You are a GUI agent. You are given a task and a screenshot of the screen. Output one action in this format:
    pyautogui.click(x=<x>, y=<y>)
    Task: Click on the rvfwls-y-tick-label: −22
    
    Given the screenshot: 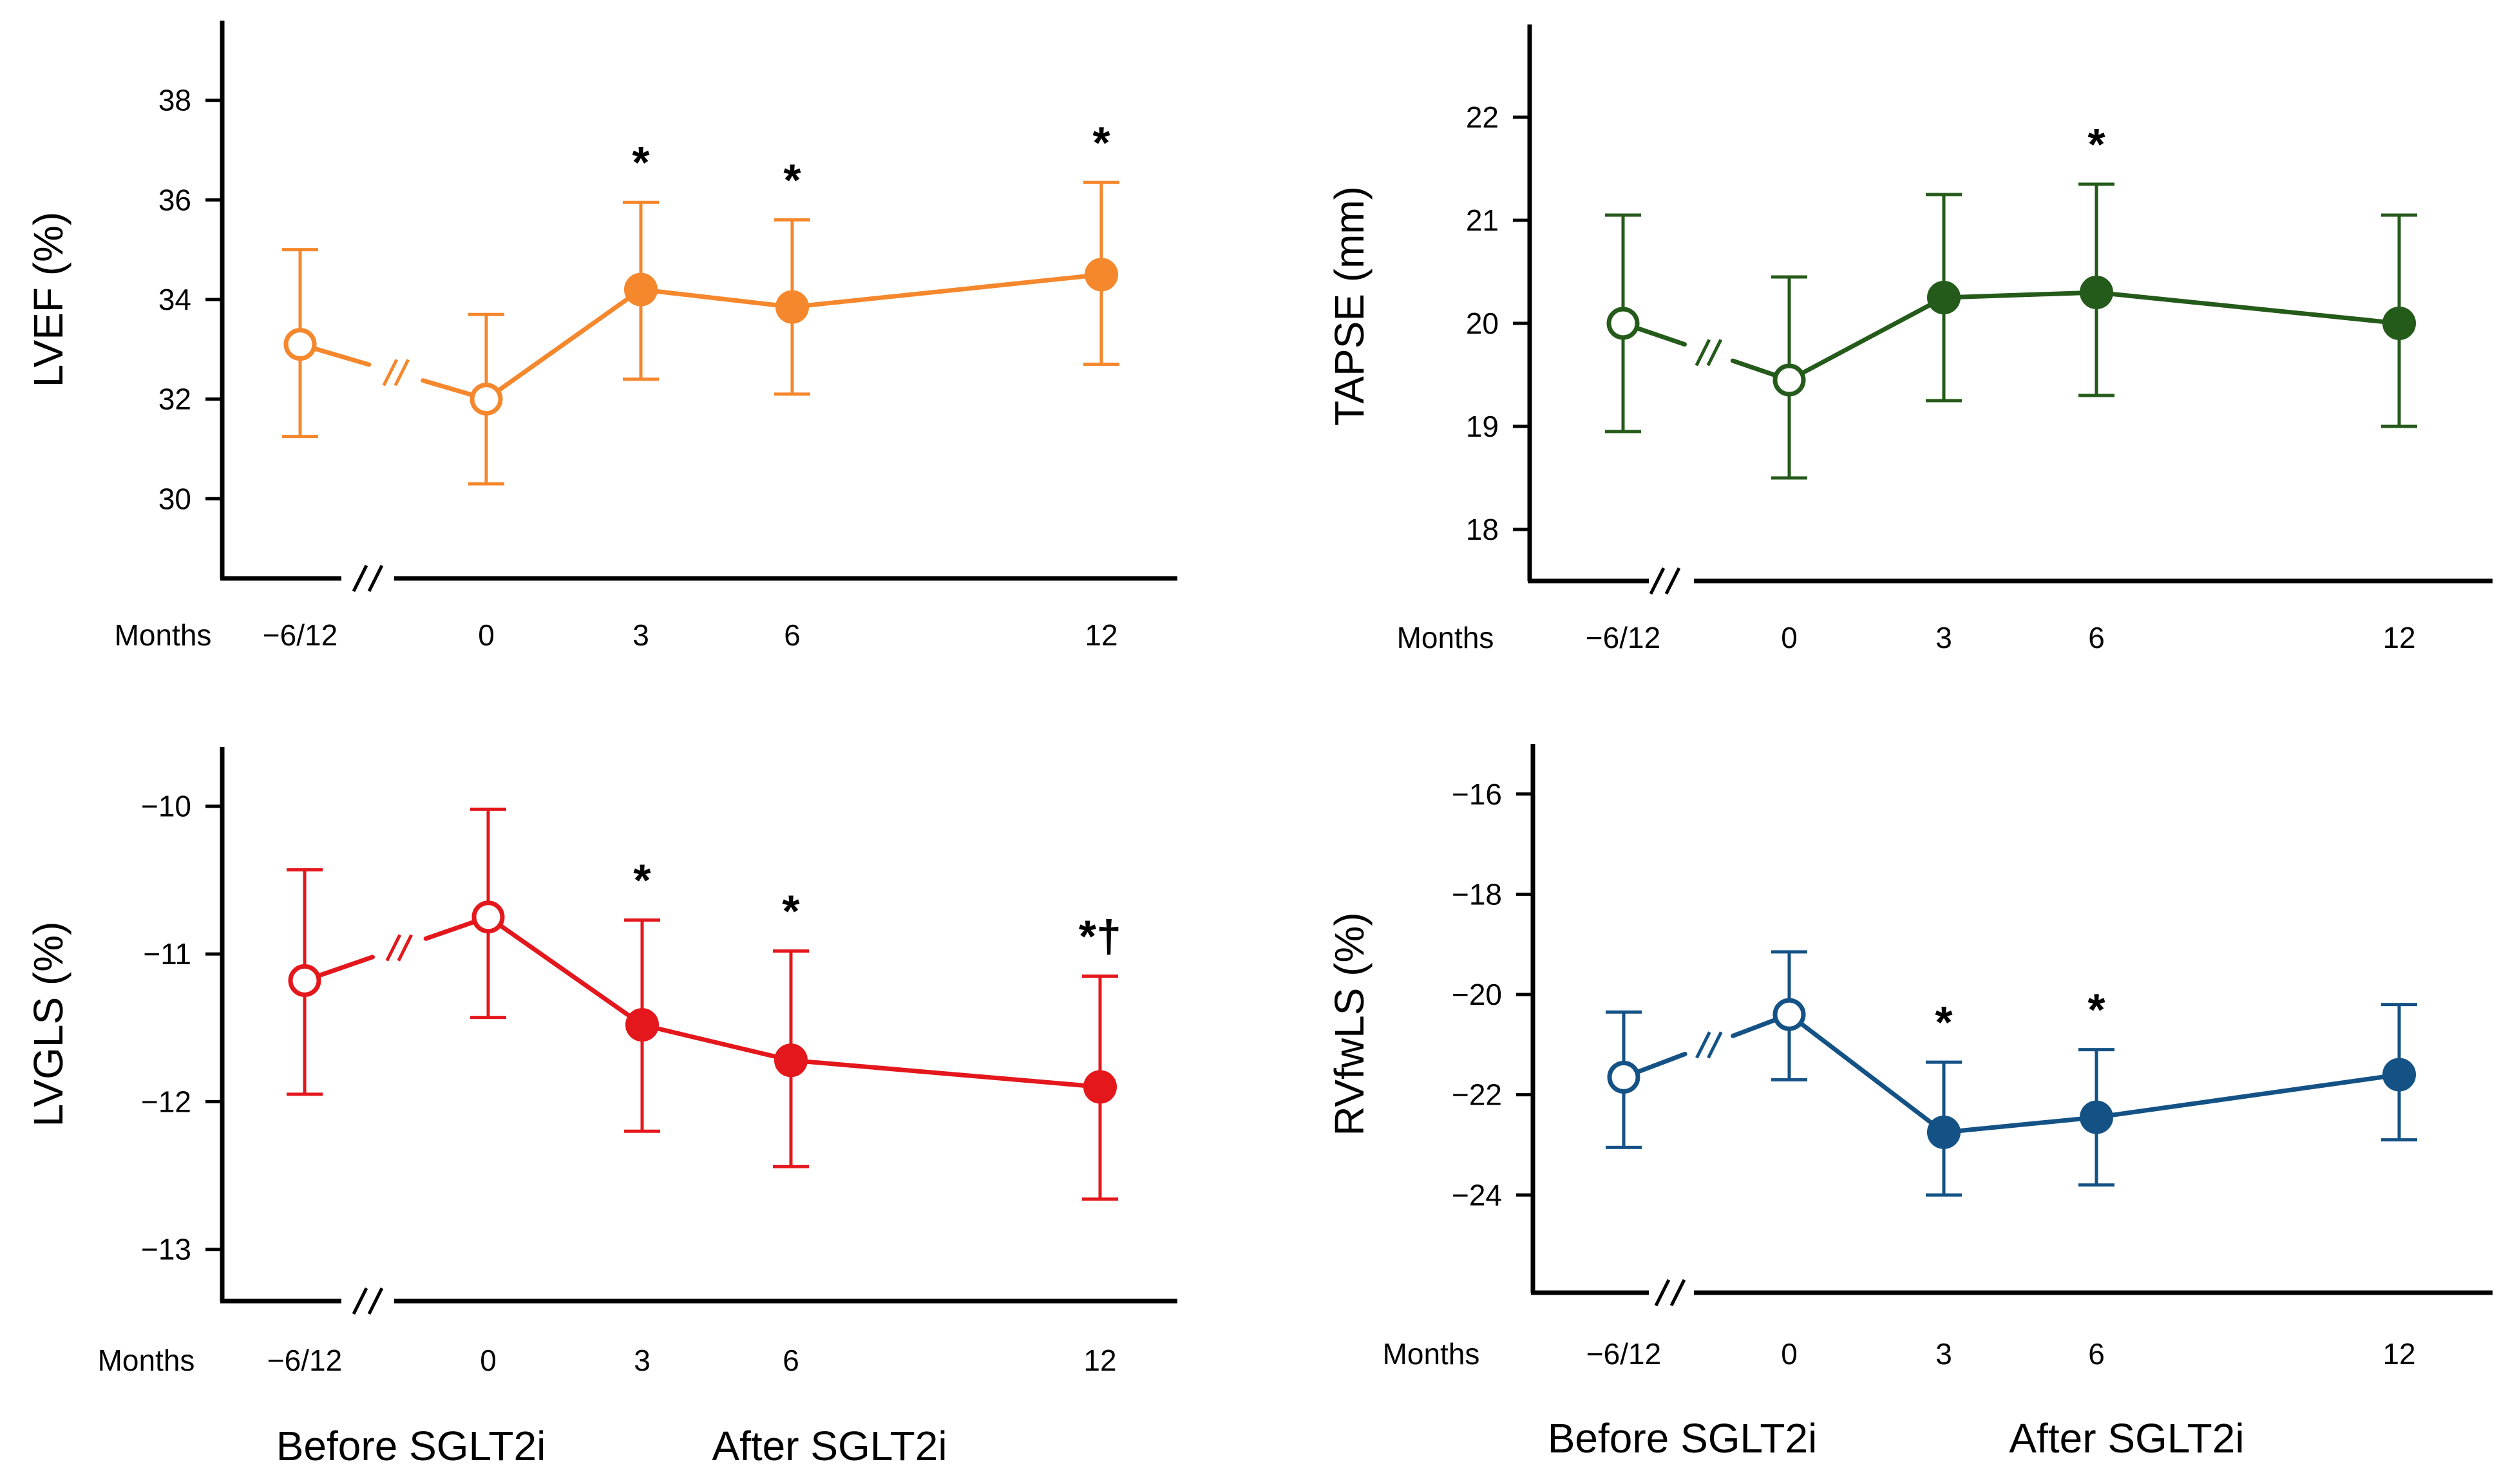 What is the action you would take?
    pyautogui.click(x=1477, y=1095)
    